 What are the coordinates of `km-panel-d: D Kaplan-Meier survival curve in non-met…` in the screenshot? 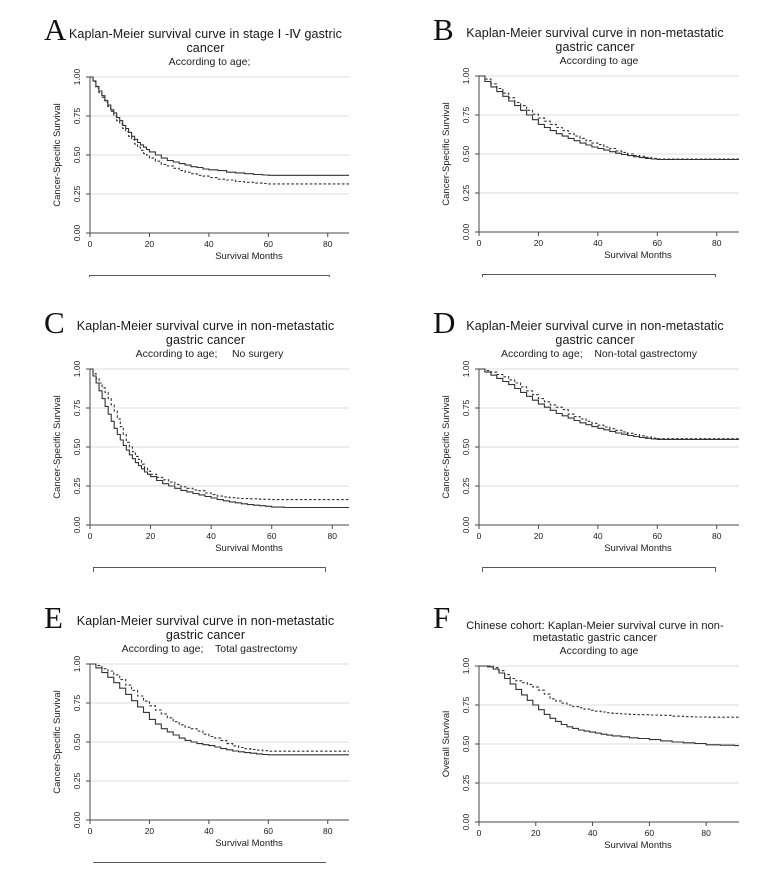 It's located at (584, 440).